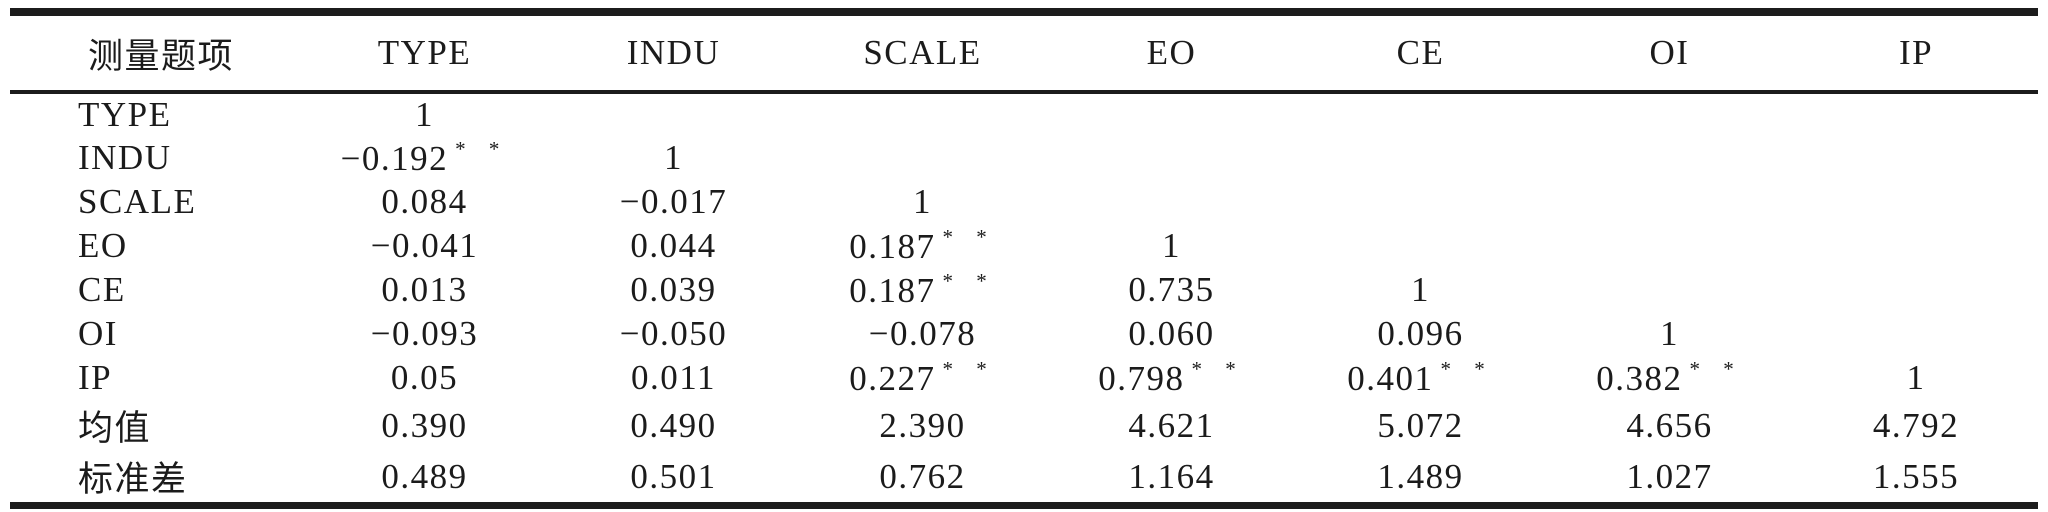  Describe the element at coordinates (1669, 290) in the screenshot. I see `cell-ce-oi` at that location.